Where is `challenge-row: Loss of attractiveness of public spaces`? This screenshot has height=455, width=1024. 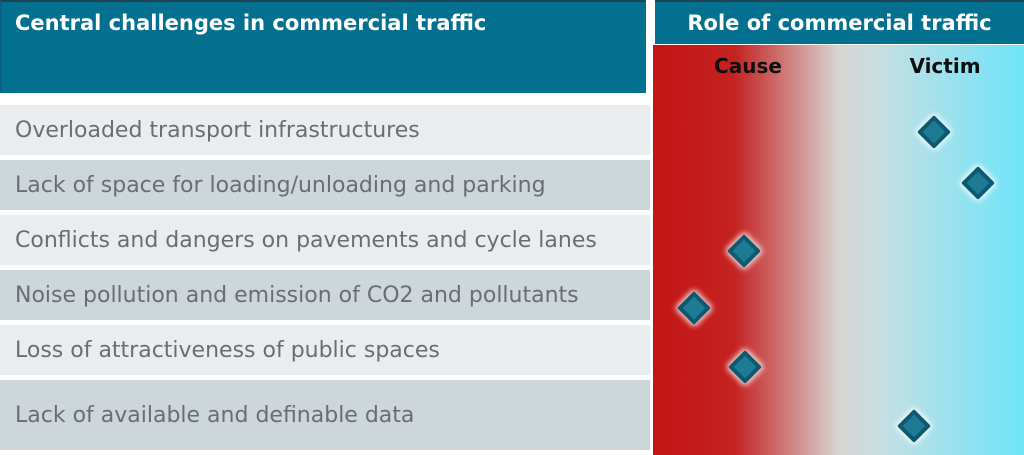 challenge-row: Loss of attractiveness of public spaces is located at coordinates (325, 350).